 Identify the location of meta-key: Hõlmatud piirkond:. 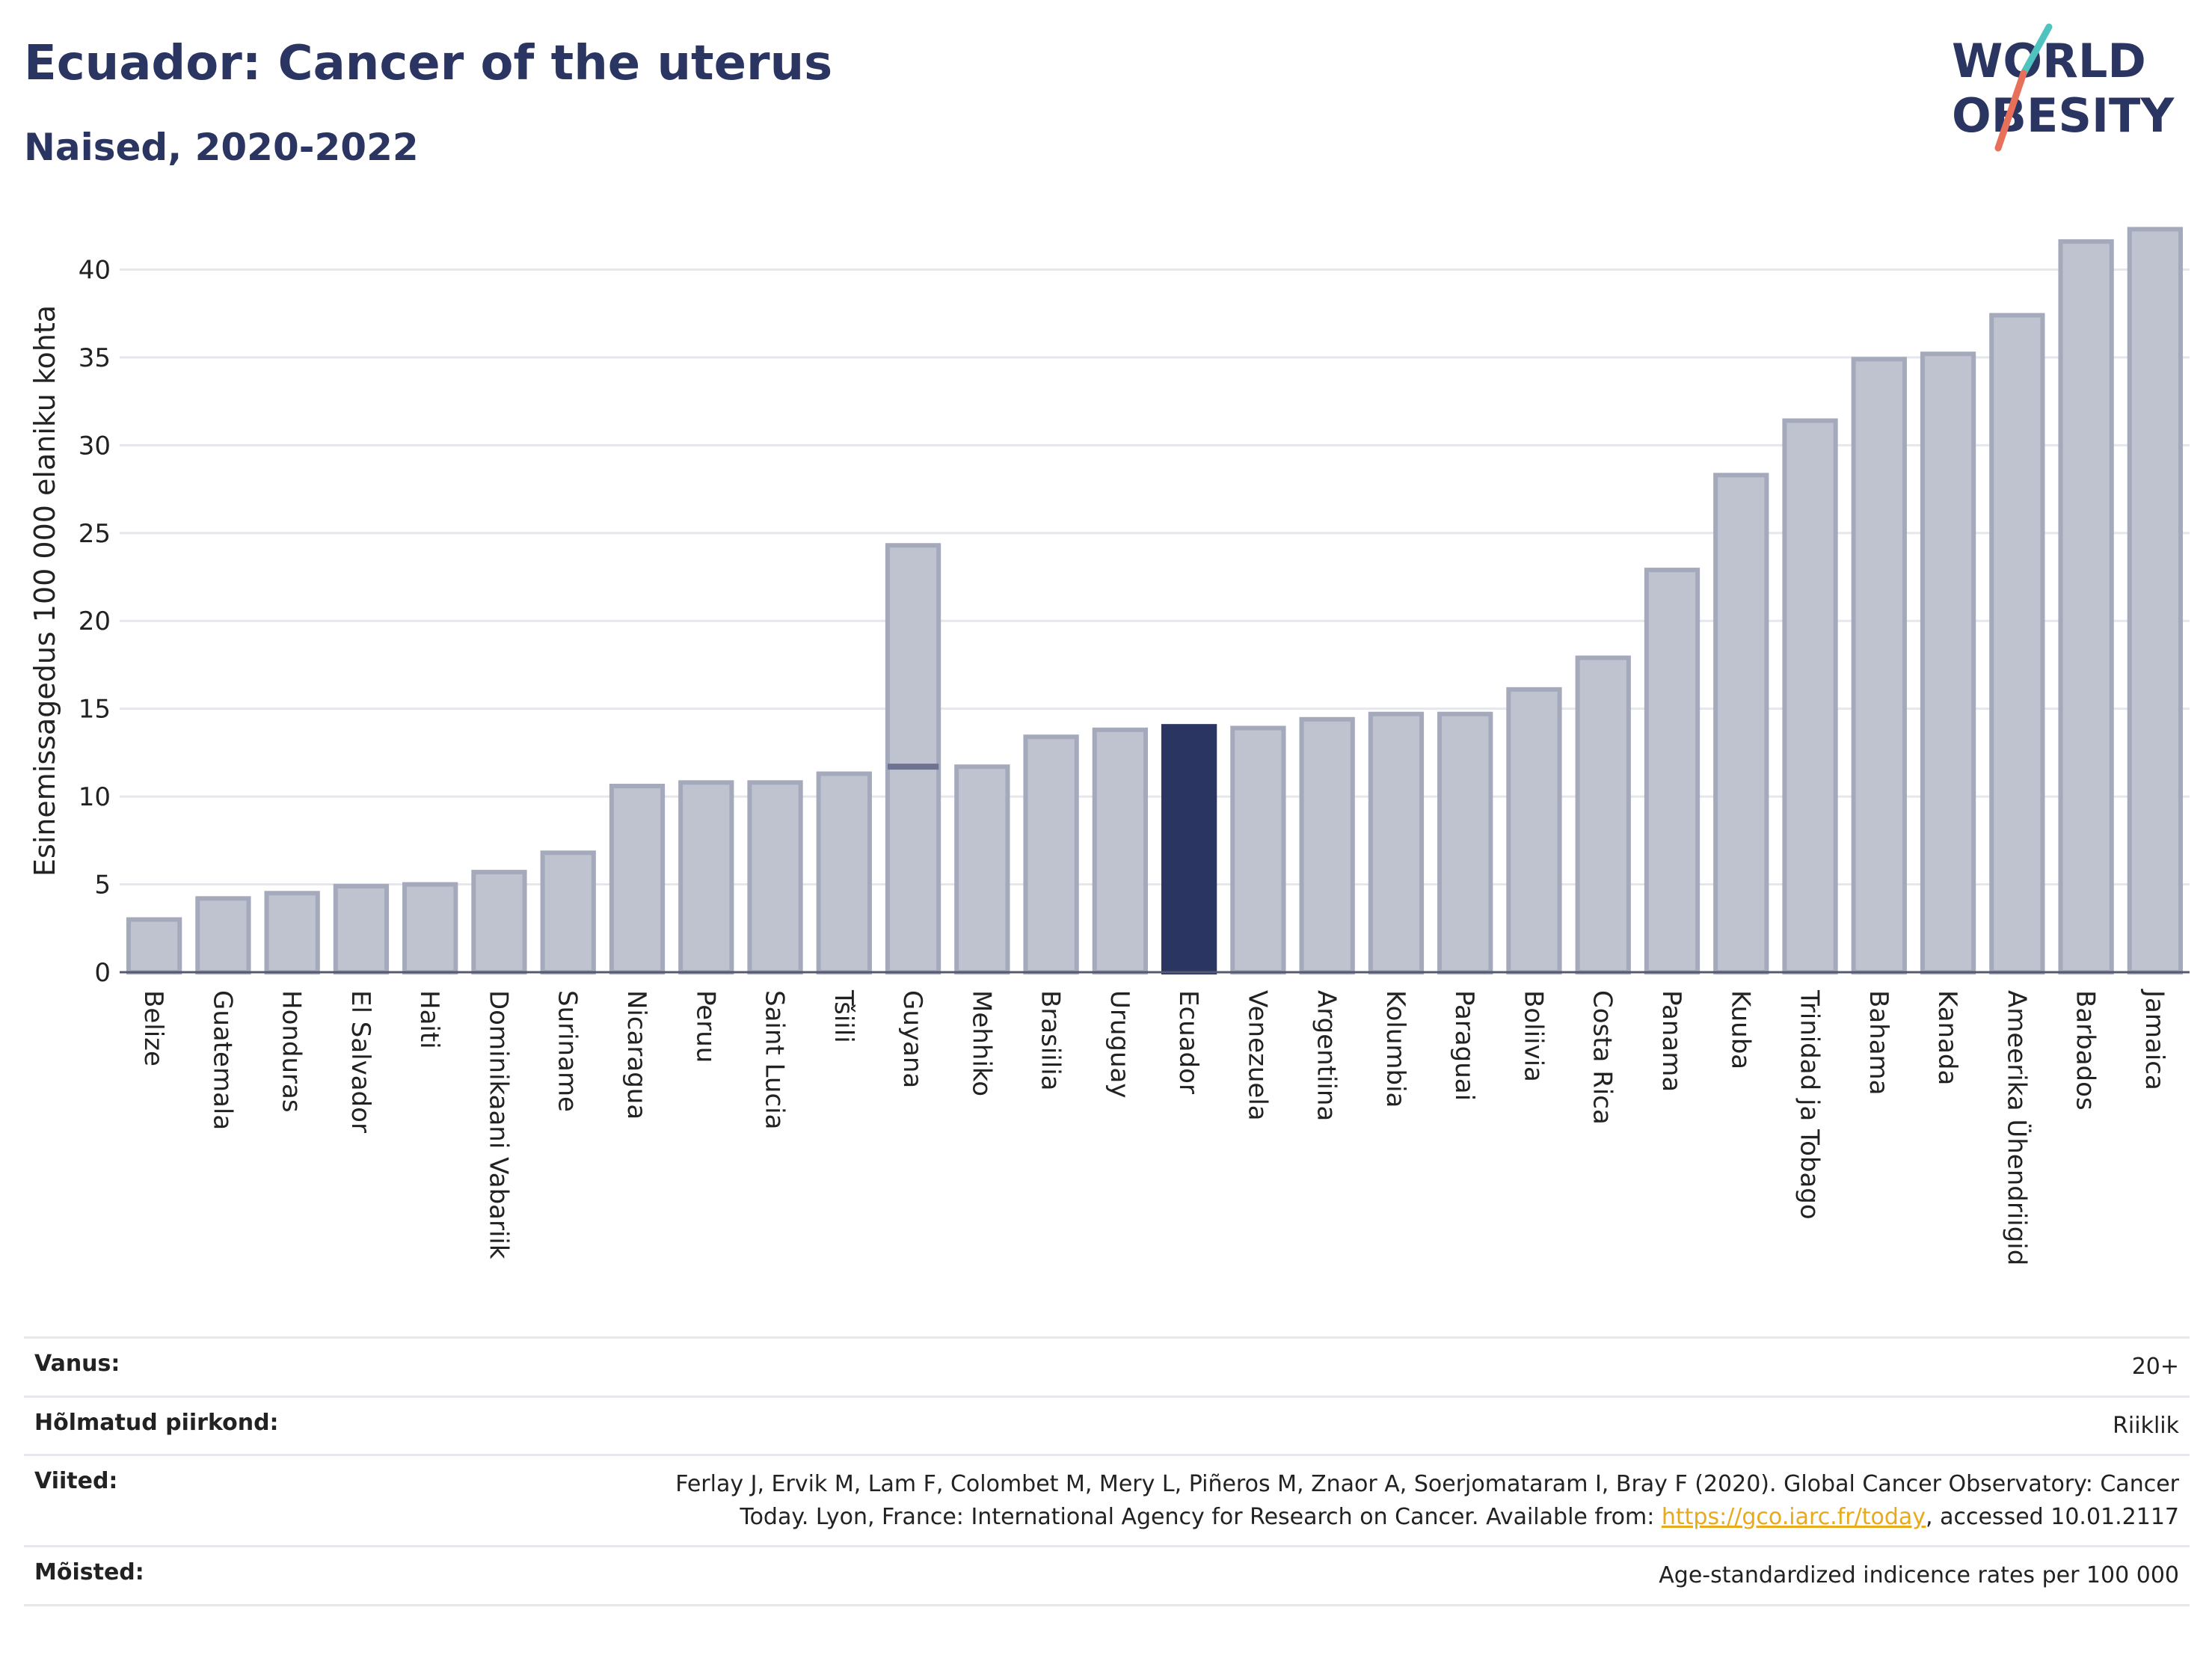
(156, 1422).